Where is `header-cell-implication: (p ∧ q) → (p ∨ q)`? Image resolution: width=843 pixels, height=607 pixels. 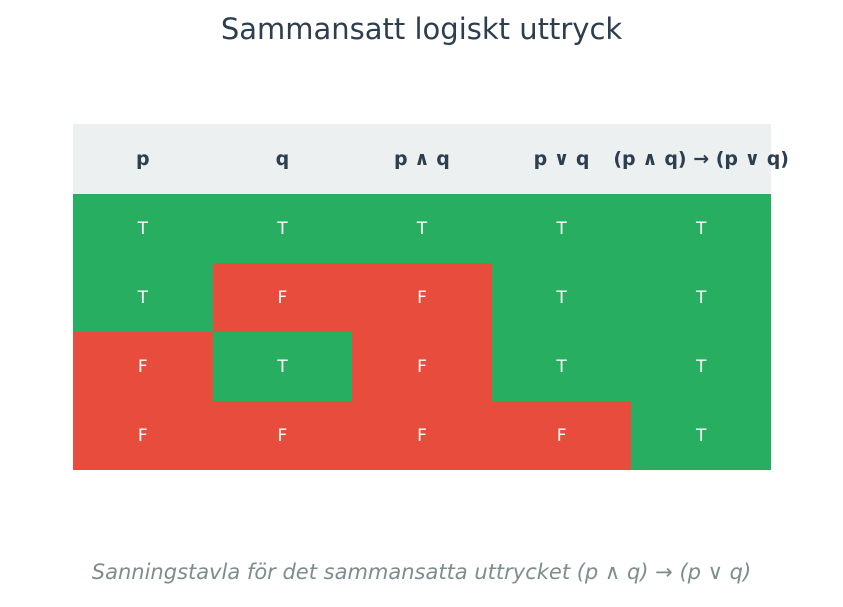 header-cell-implication: (p ∧ q) → (p ∨ q) is located at coordinates (701, 159).